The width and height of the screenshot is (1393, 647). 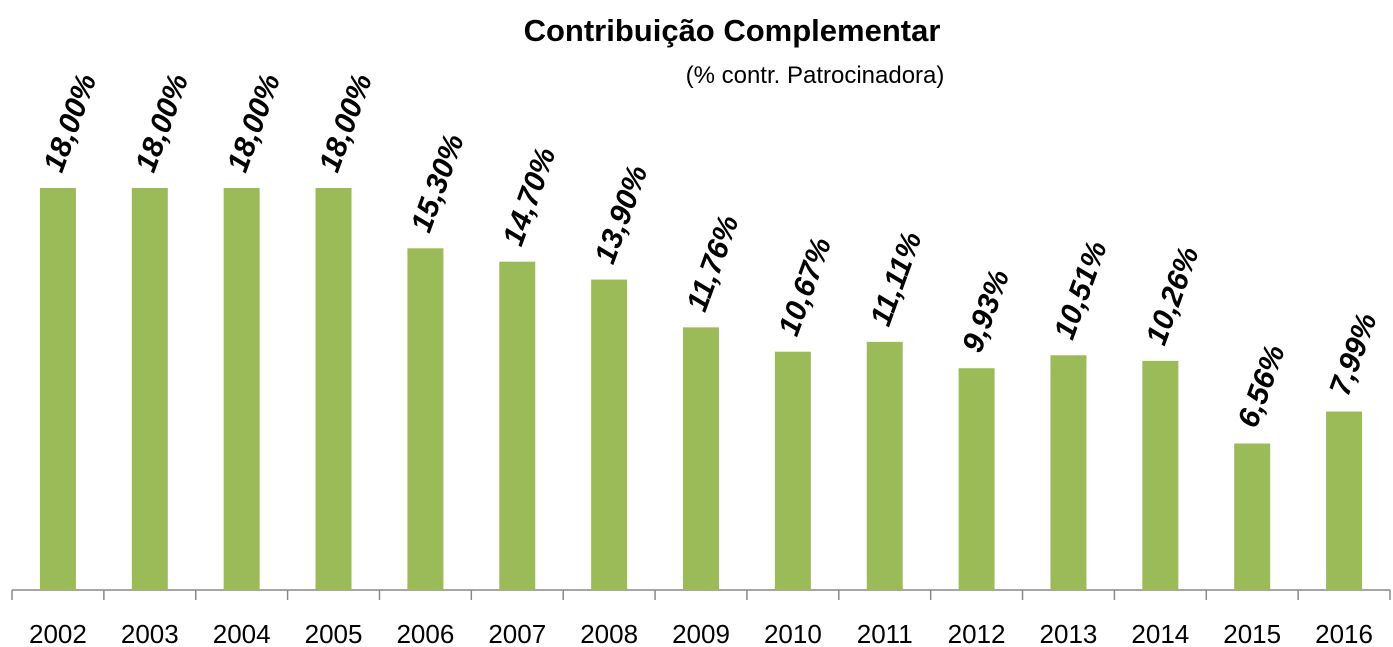 I want to click on data-label: 9,93%, so click(x=986, y=310).